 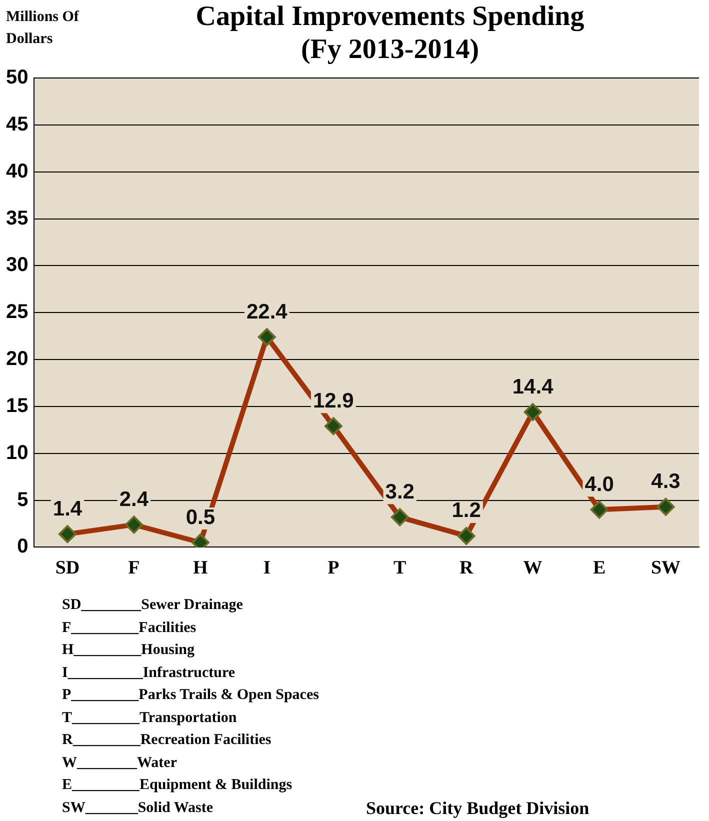 What do you see at coordinates (665, 568) in the screenshot?
I see `x-tick-label: SW` at bounding box center [665, 568].